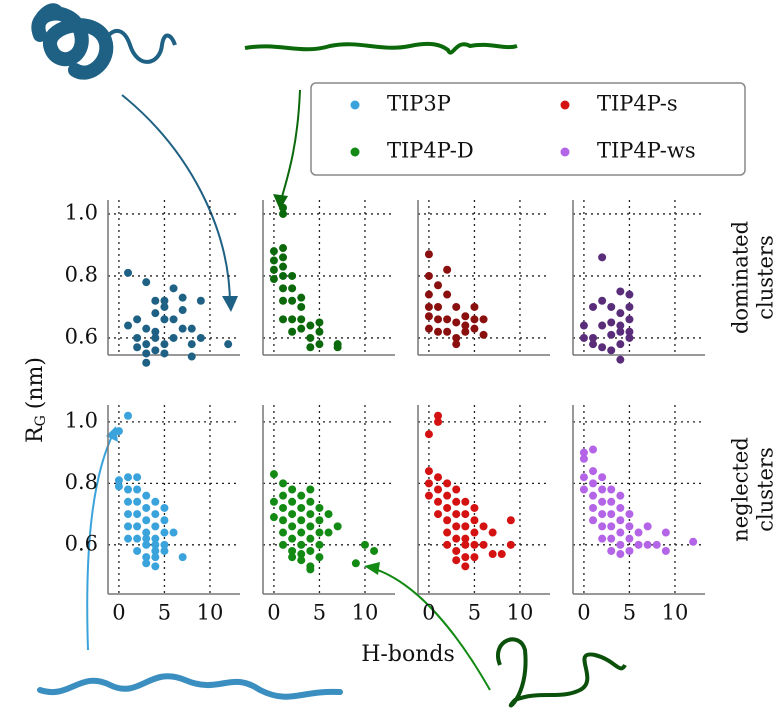 This screenshot has height=723, width=780. Describe the element at coordinates (637, 104) in the screenshot. I see `legend-label: TIP4P-s` at that location.